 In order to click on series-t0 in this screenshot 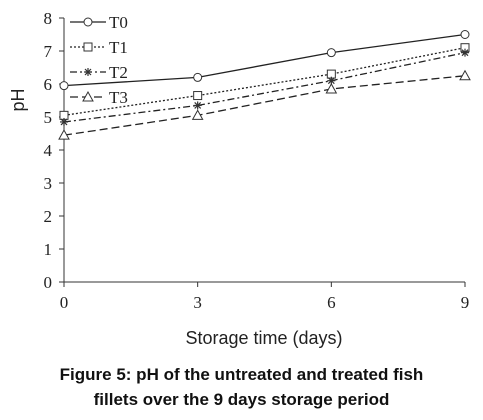, I will do `click(264, 60)`.